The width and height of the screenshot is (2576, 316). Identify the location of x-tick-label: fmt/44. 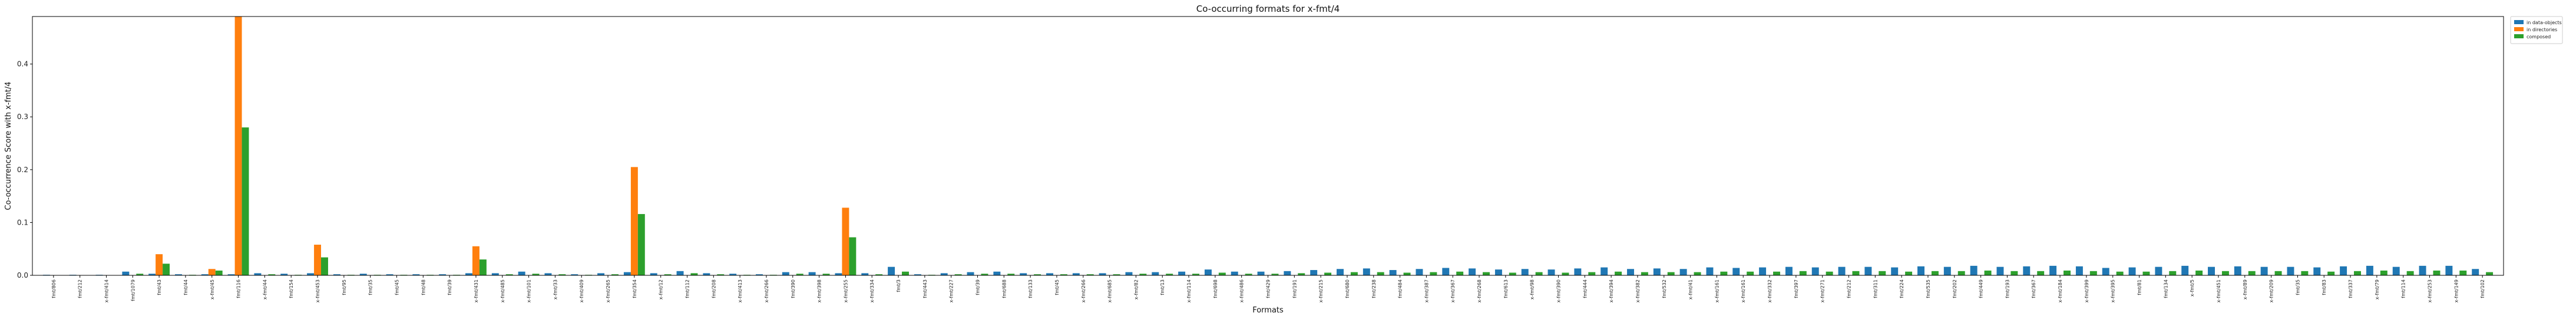
(186, 287).